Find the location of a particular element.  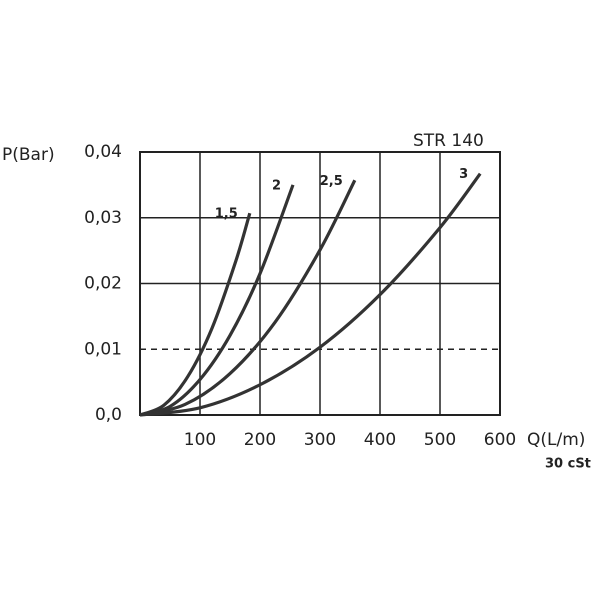

series-label: 3 is located at coordinates (463, 174).